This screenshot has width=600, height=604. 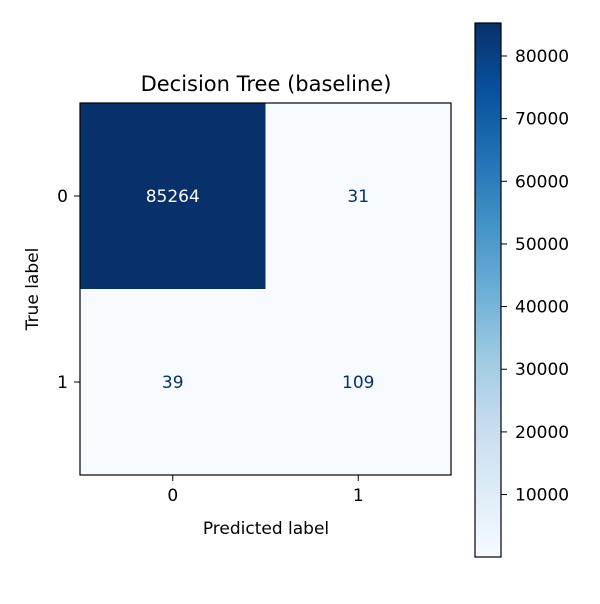 What do you see at coordinates (542, 57) in the screenshot?
I see `colorbar-tick-label-80000: 80000` at bounding box center [542, 57].